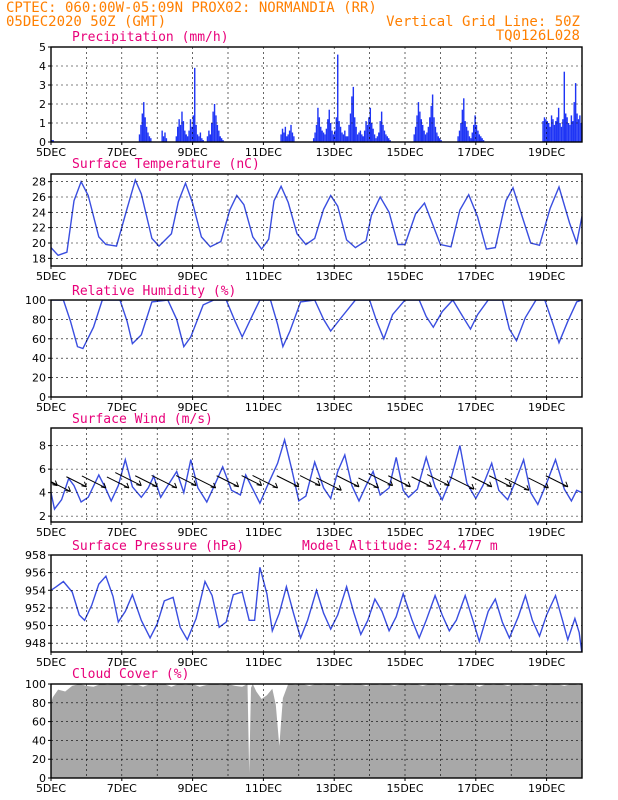 The image size is (618, 800). What do you see at coordinates (42, 47) in the screenshot?
I see `precipitation-y-tick-label: 5` at bounding box center [42, 47].